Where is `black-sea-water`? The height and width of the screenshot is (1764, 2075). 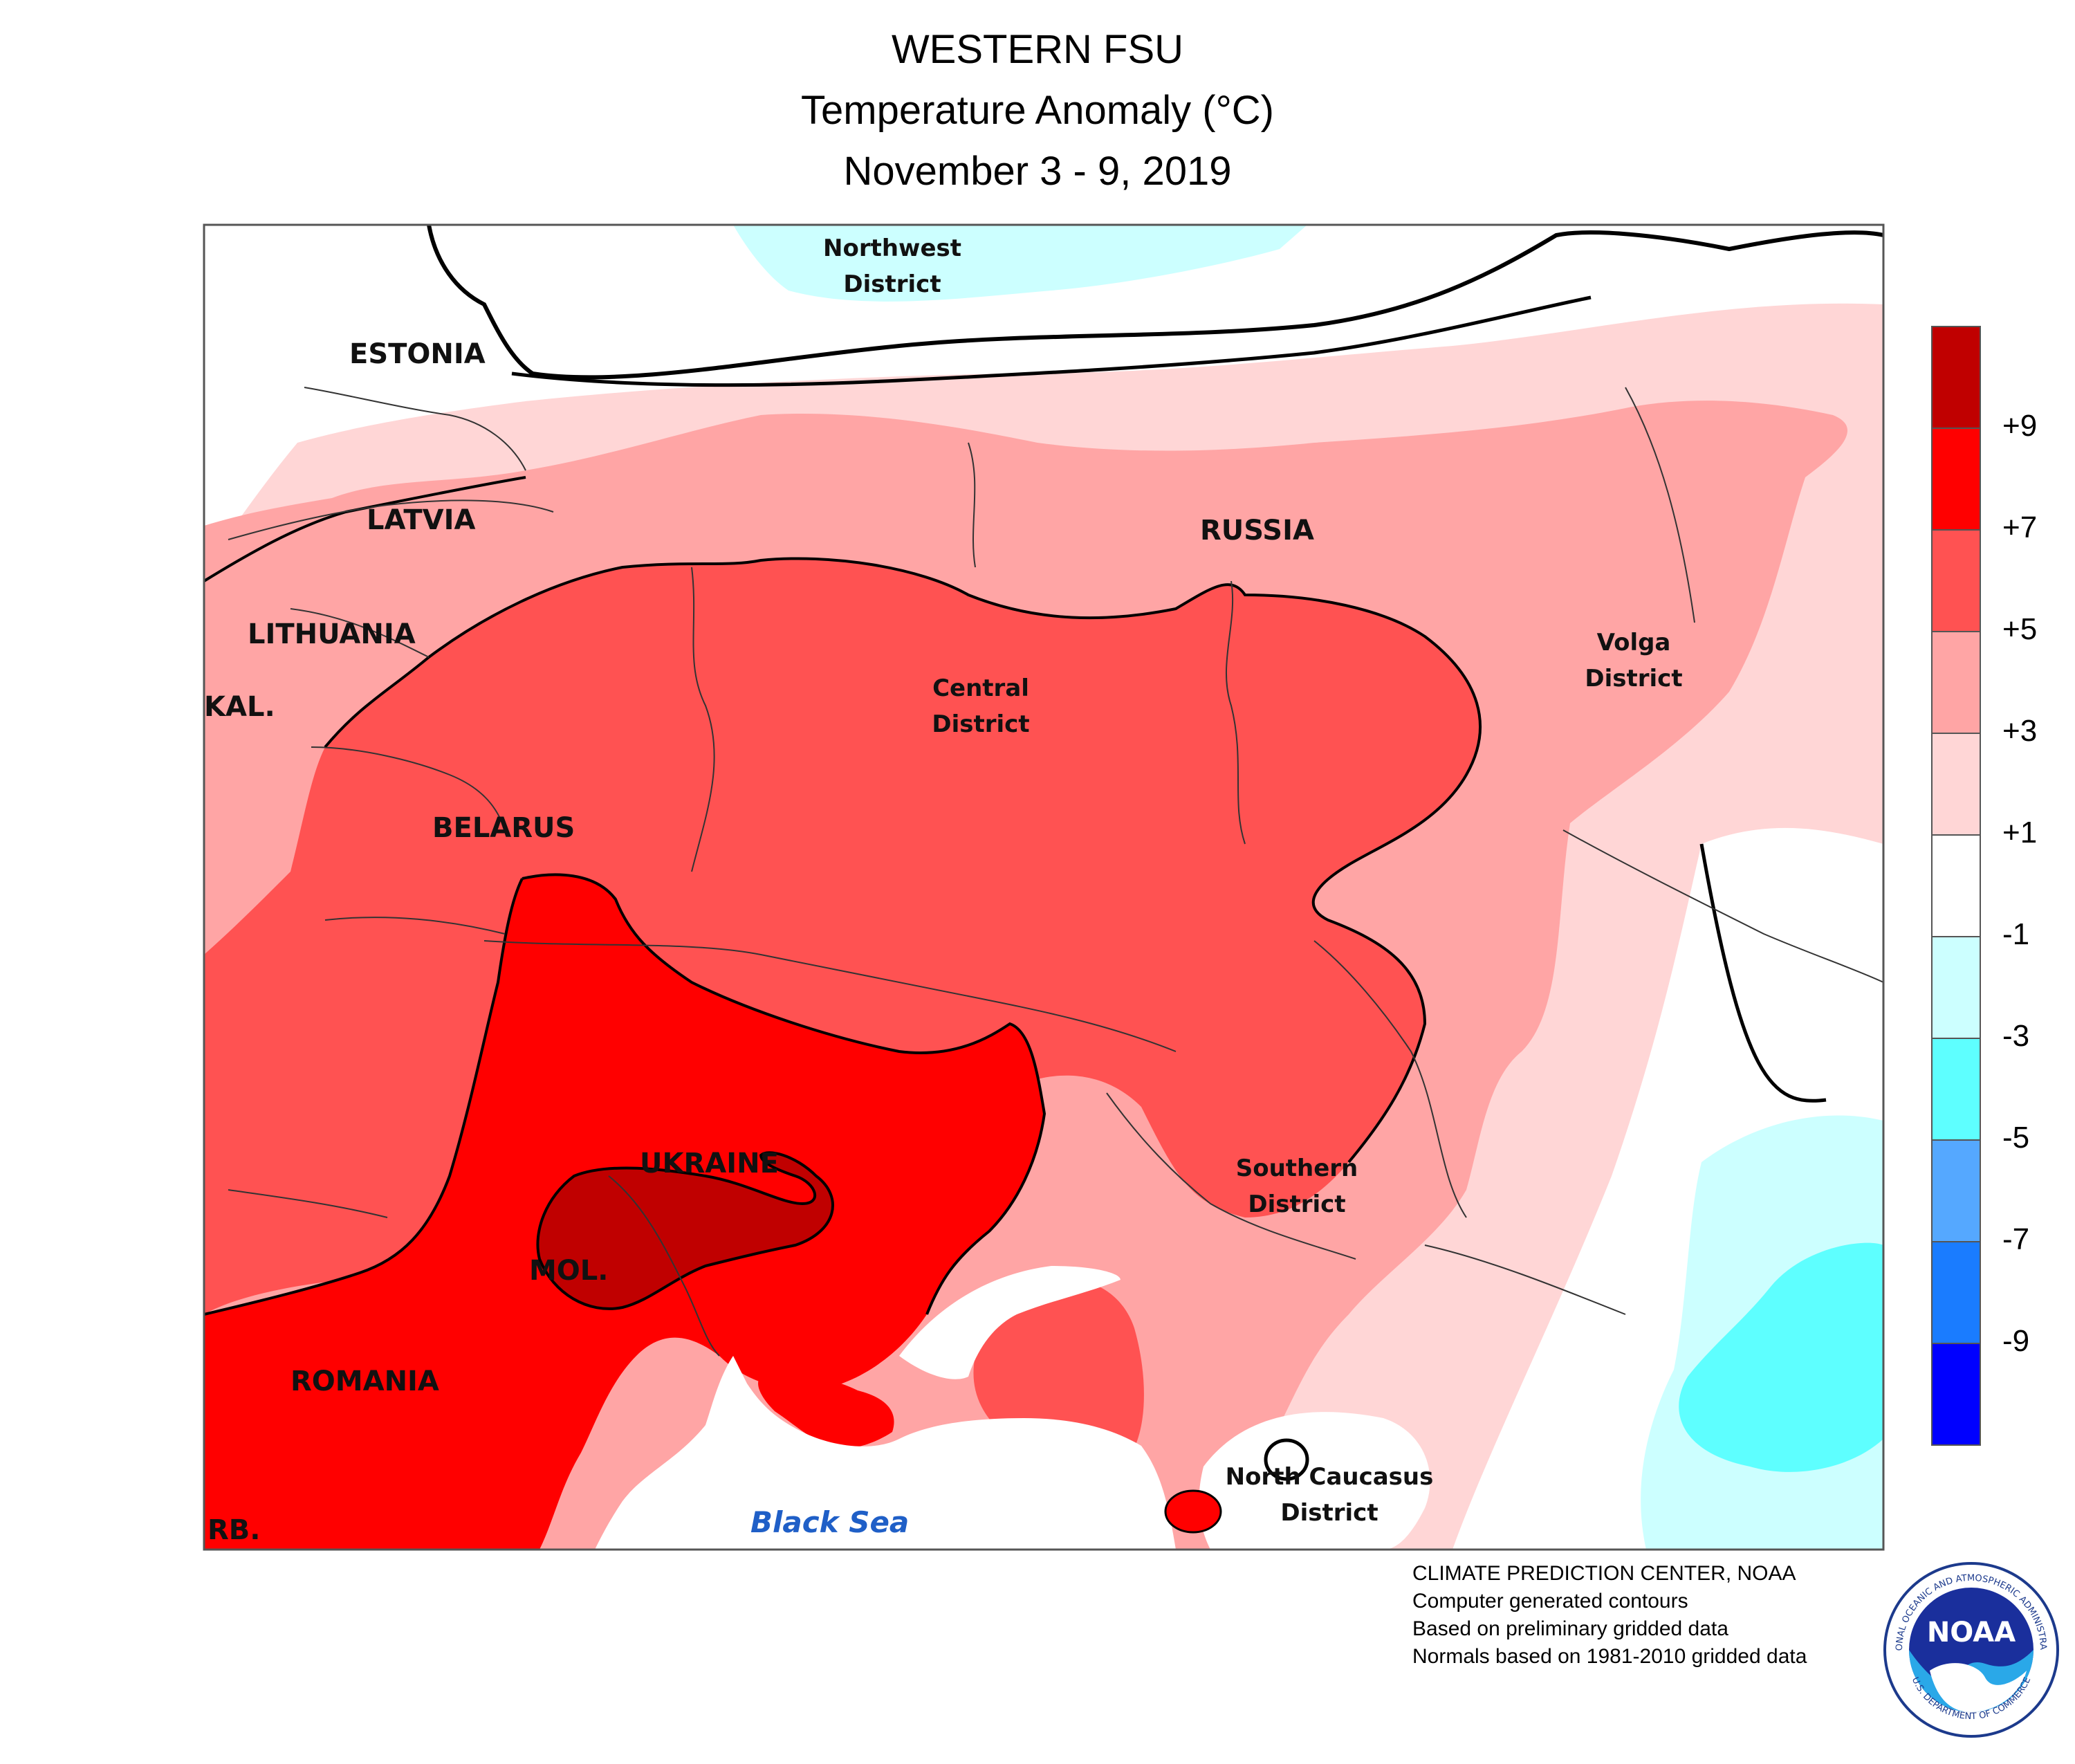 black-sea-water is located at coordinates (885, 1453).